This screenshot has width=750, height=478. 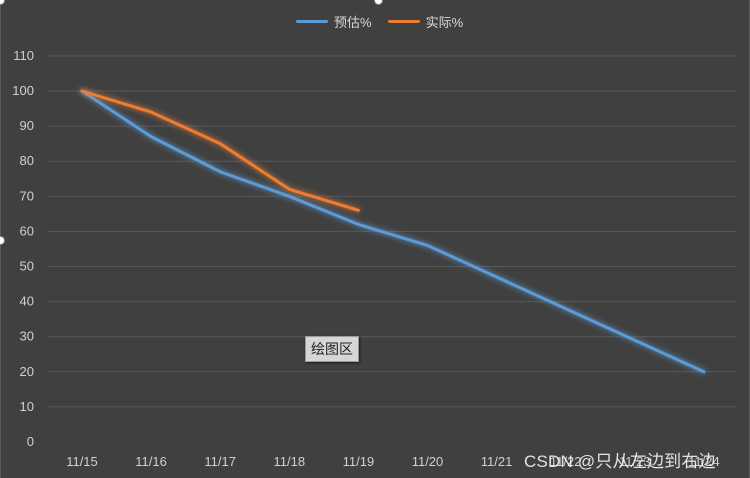 What do you see at coordinates (353, 22) in the screenshot?
I see `legend-label-estimate: 预估%` at bounding box center [353, 22].